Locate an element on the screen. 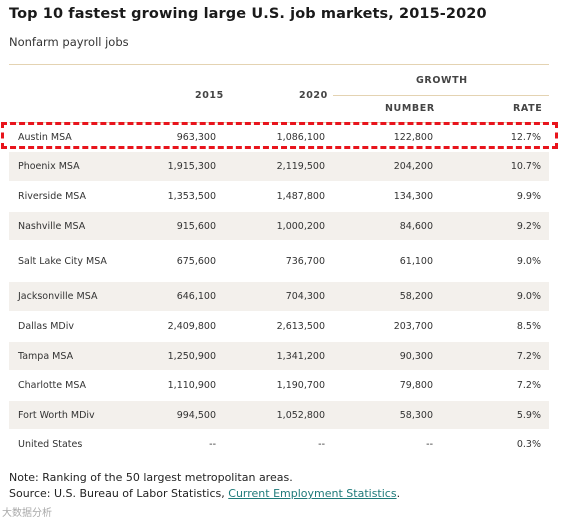 This screenshot has height=520, width=561. row-growth-number: 122,800 is located at coordinates (413, 137).